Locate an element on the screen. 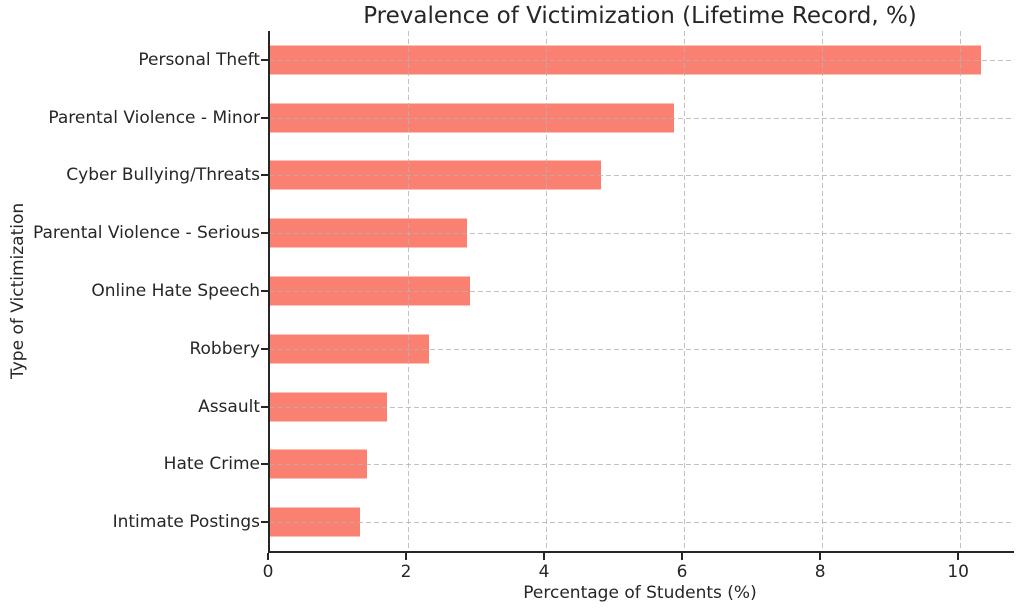 The width and height of the screenshot is (1024, 611). bar-row: Intimate Postings is located at coordinates (563, 522).